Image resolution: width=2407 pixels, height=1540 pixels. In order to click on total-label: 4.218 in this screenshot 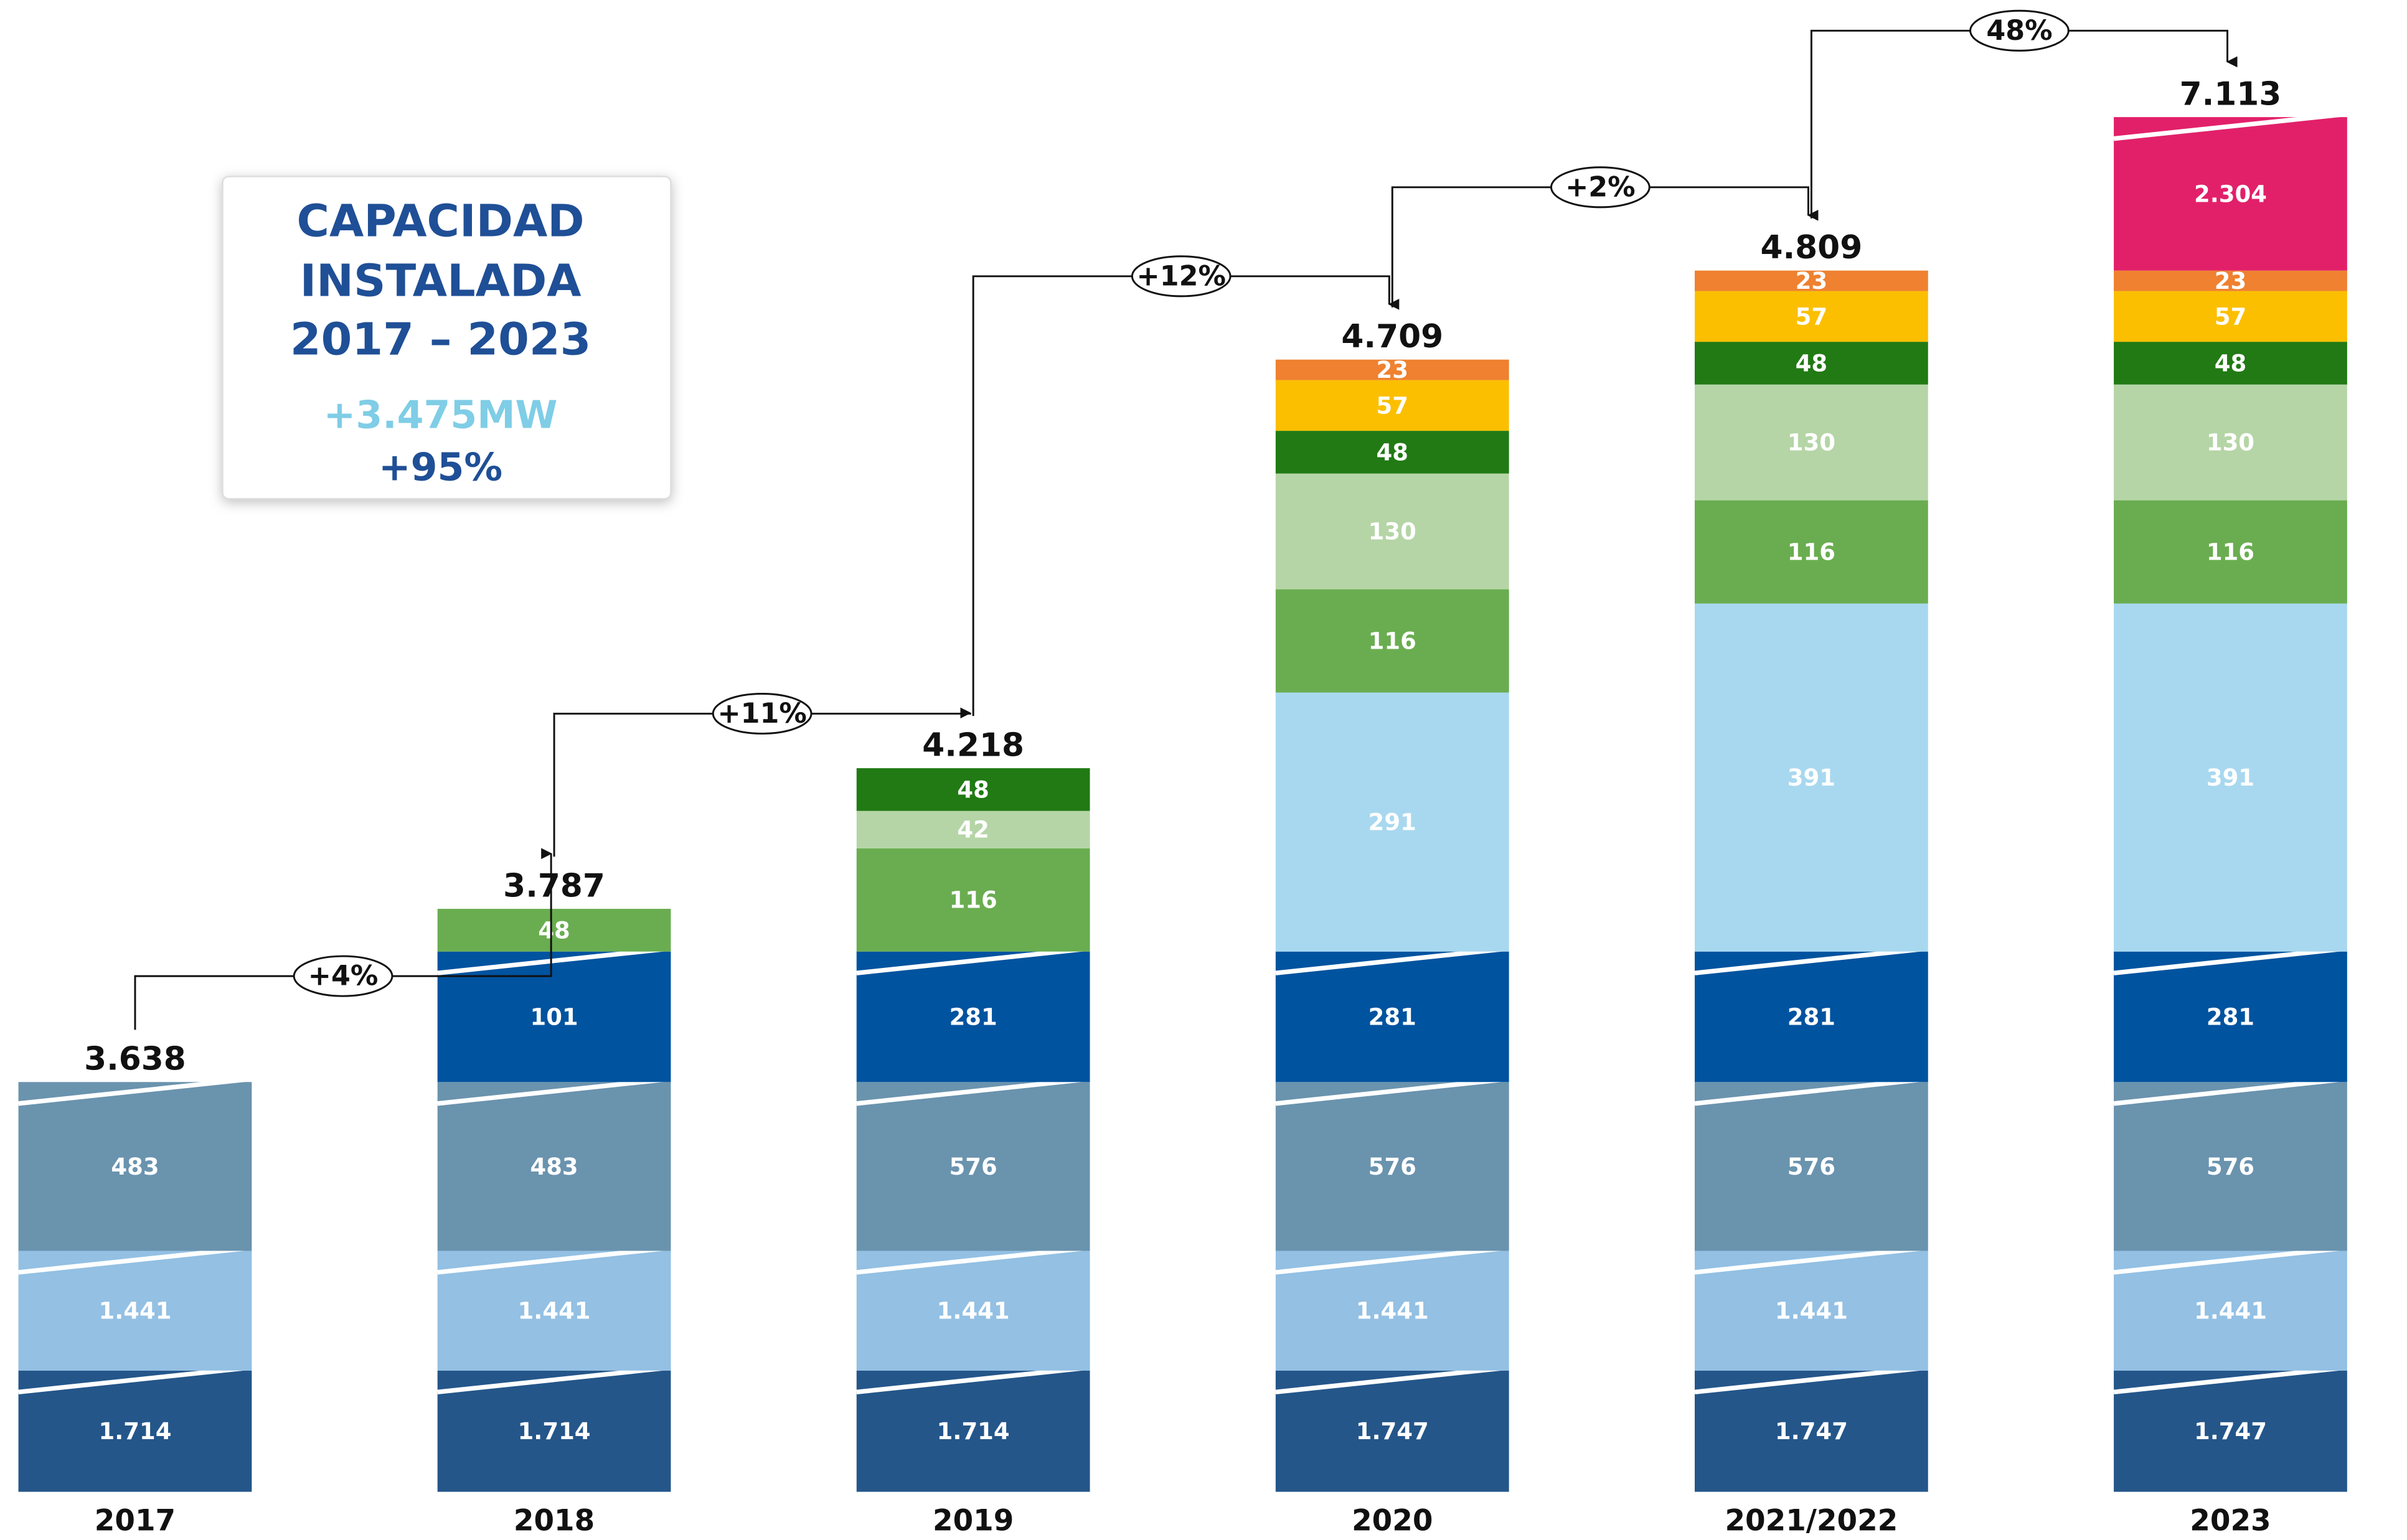, I will do `click(973, 745)`.